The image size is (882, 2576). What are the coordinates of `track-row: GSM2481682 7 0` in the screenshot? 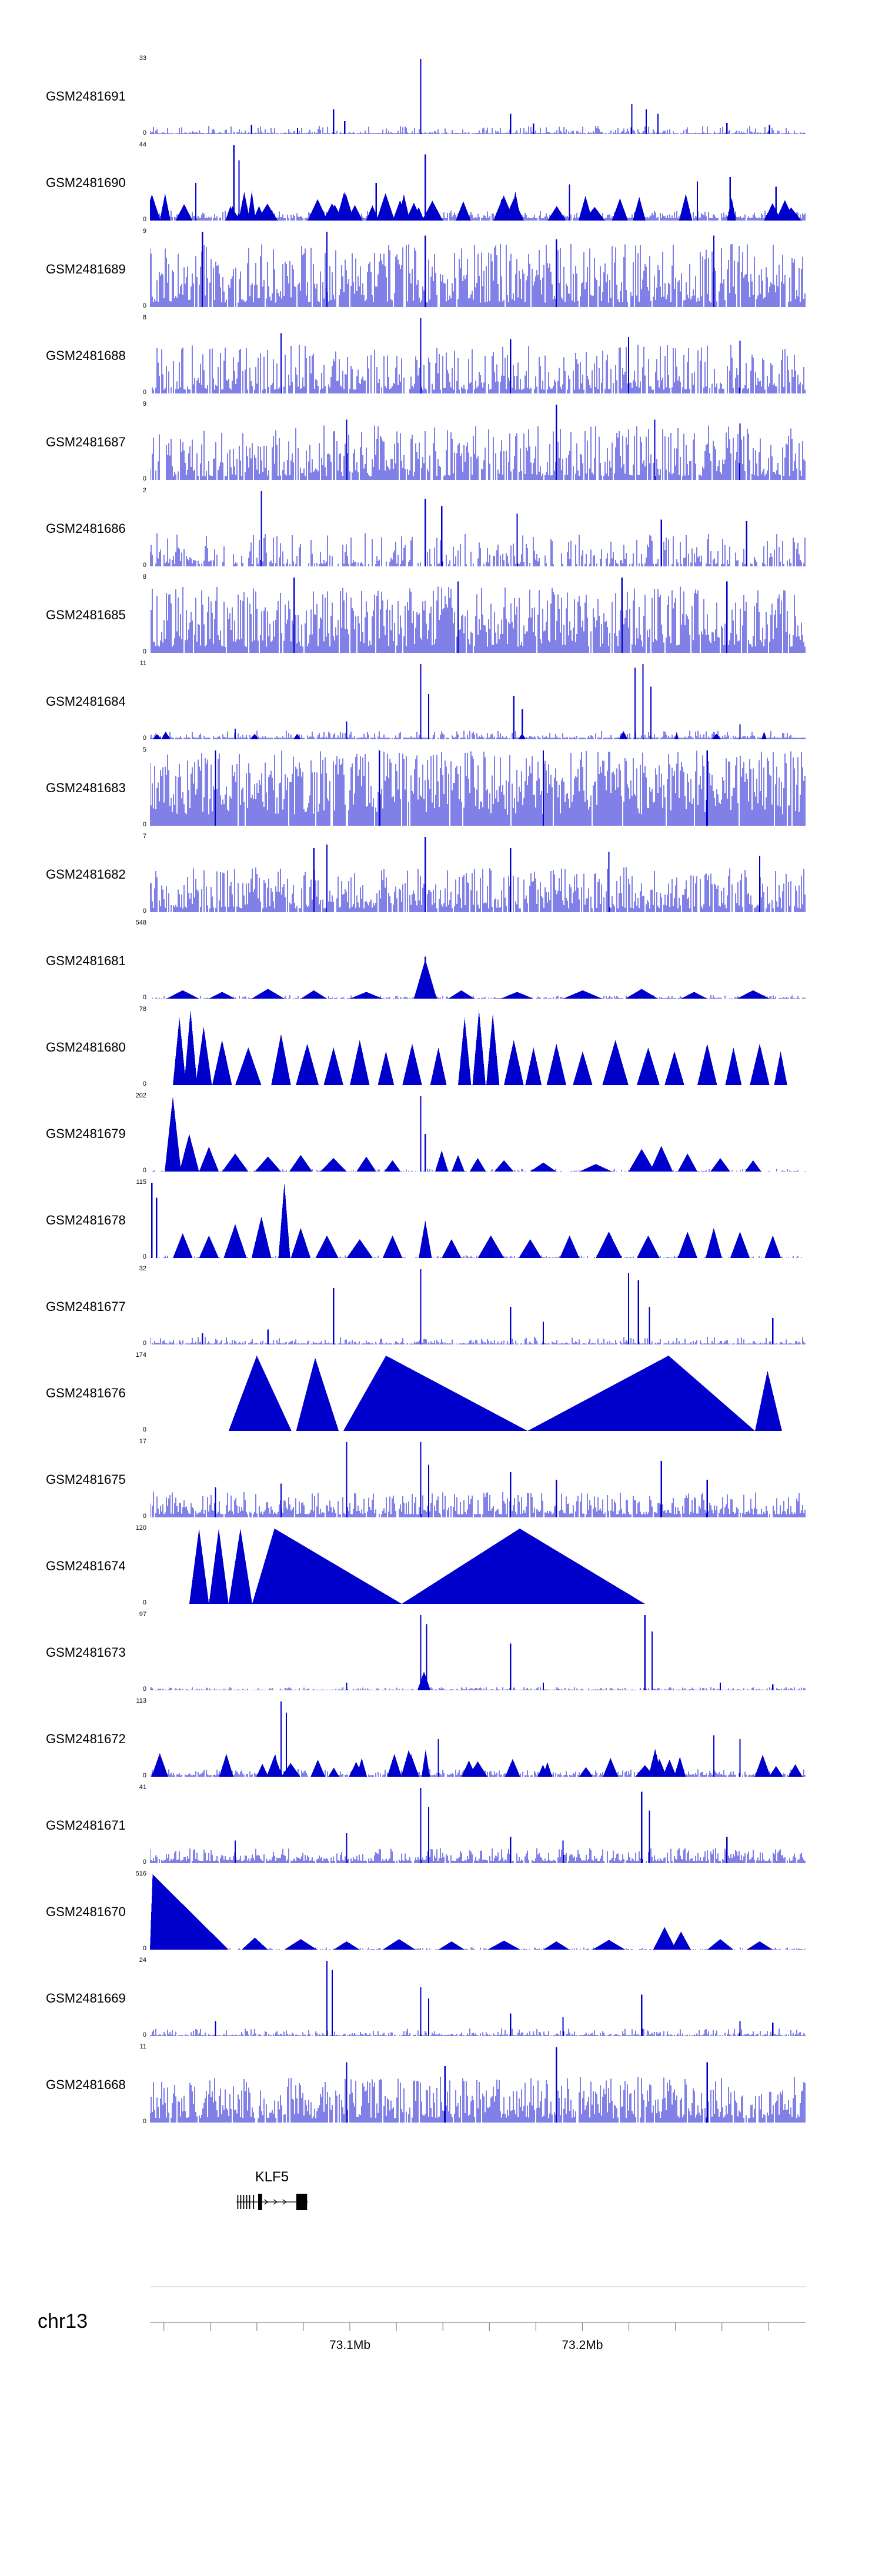 It's located at (441, 878).